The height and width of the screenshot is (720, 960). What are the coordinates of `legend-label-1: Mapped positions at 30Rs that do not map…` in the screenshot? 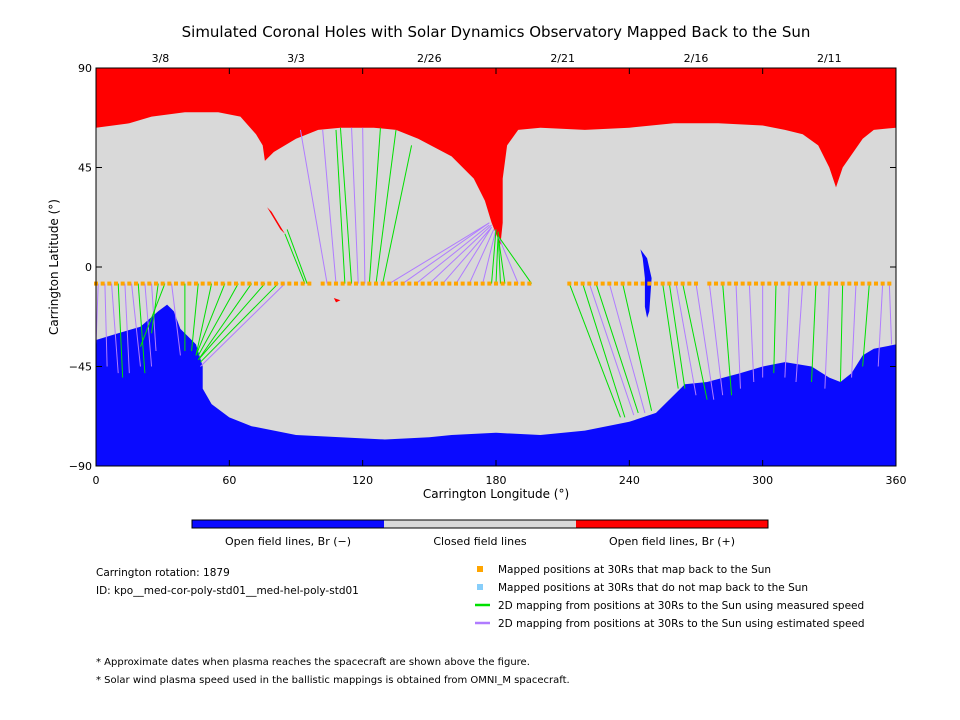 It's located at (653, 588).